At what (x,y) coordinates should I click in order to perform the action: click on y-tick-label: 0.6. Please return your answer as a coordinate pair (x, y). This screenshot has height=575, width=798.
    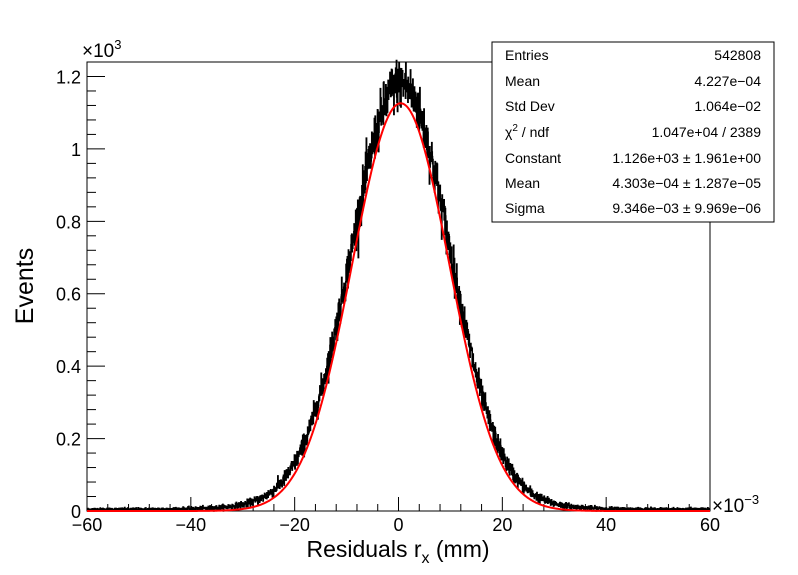
    Looking at the image, I should click on (68, 295).